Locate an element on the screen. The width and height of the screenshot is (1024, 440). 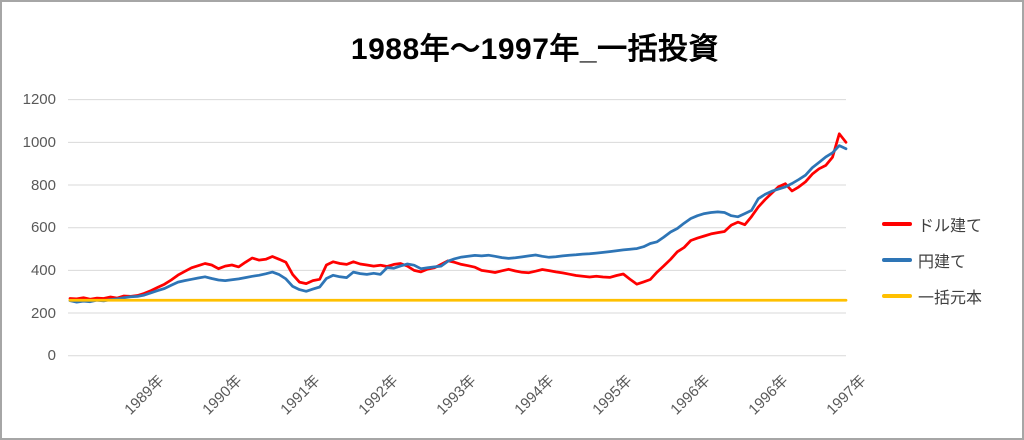
y-axis-label-1000: 1000 is located at coordinates (39, 142).